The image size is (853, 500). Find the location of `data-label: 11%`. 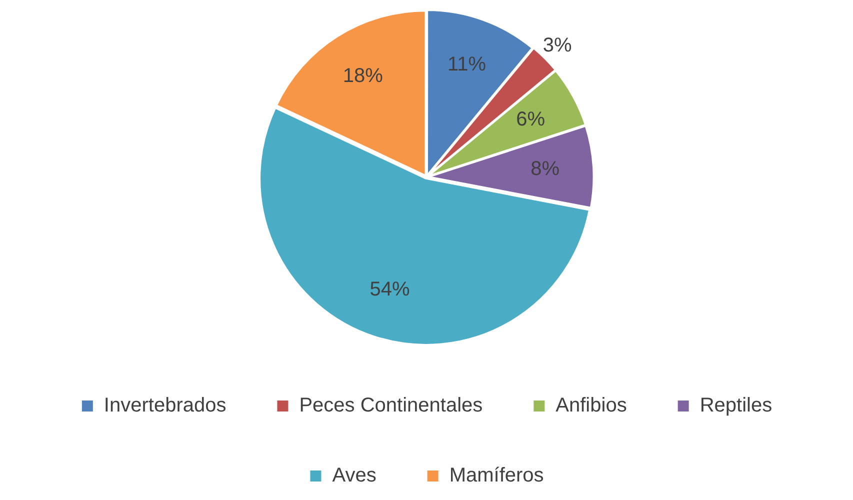

data-label: 11% is located at coordinates (466, 65).